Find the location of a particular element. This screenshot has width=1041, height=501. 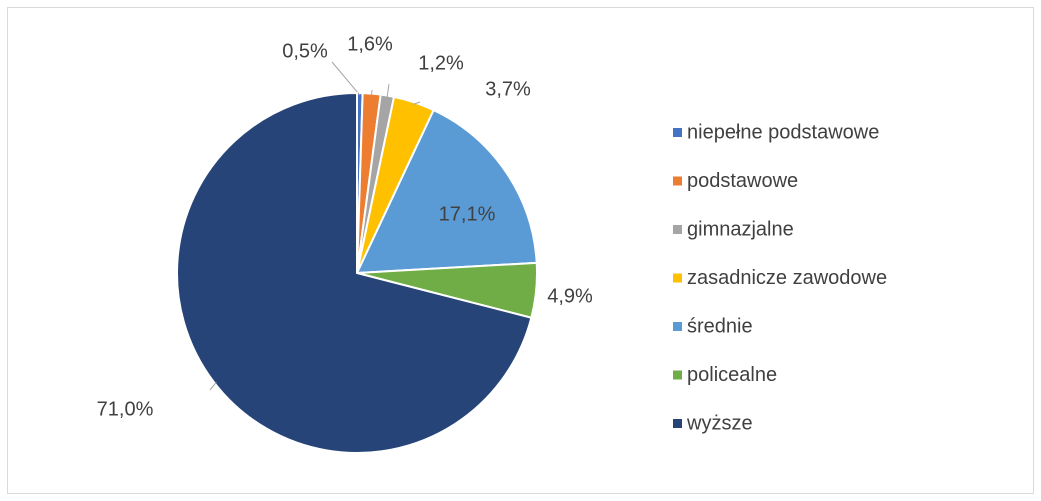

data-label: 3,7% is located at coordinates (508, 89).